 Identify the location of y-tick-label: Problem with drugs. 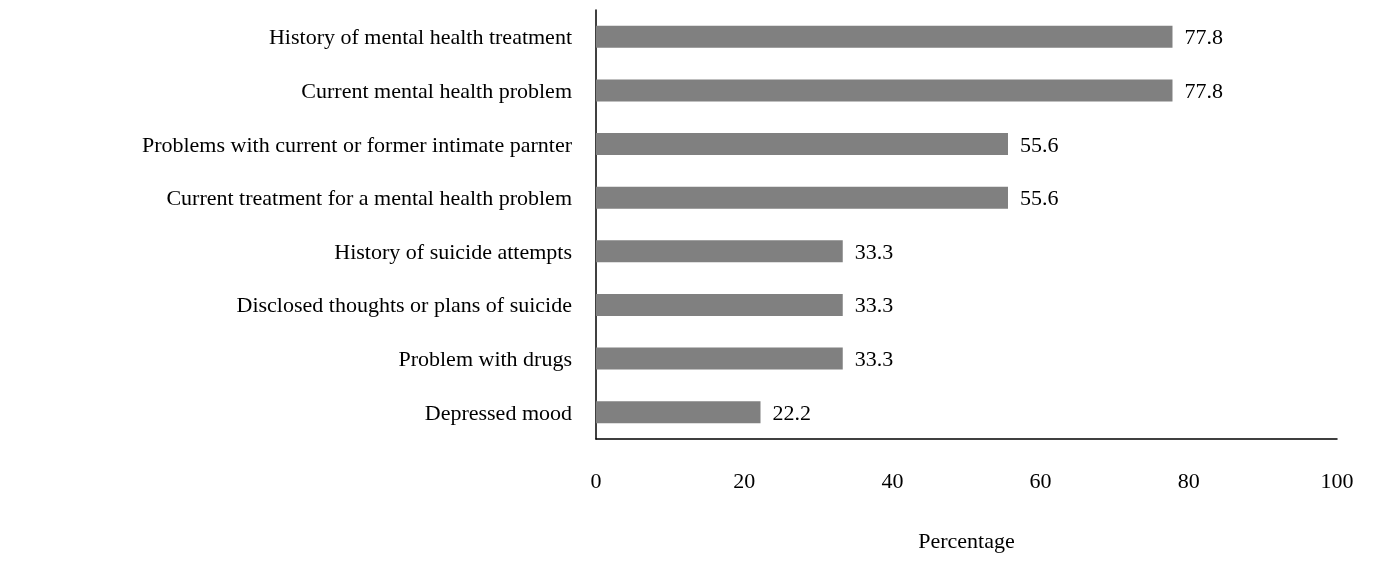
(485, 359).